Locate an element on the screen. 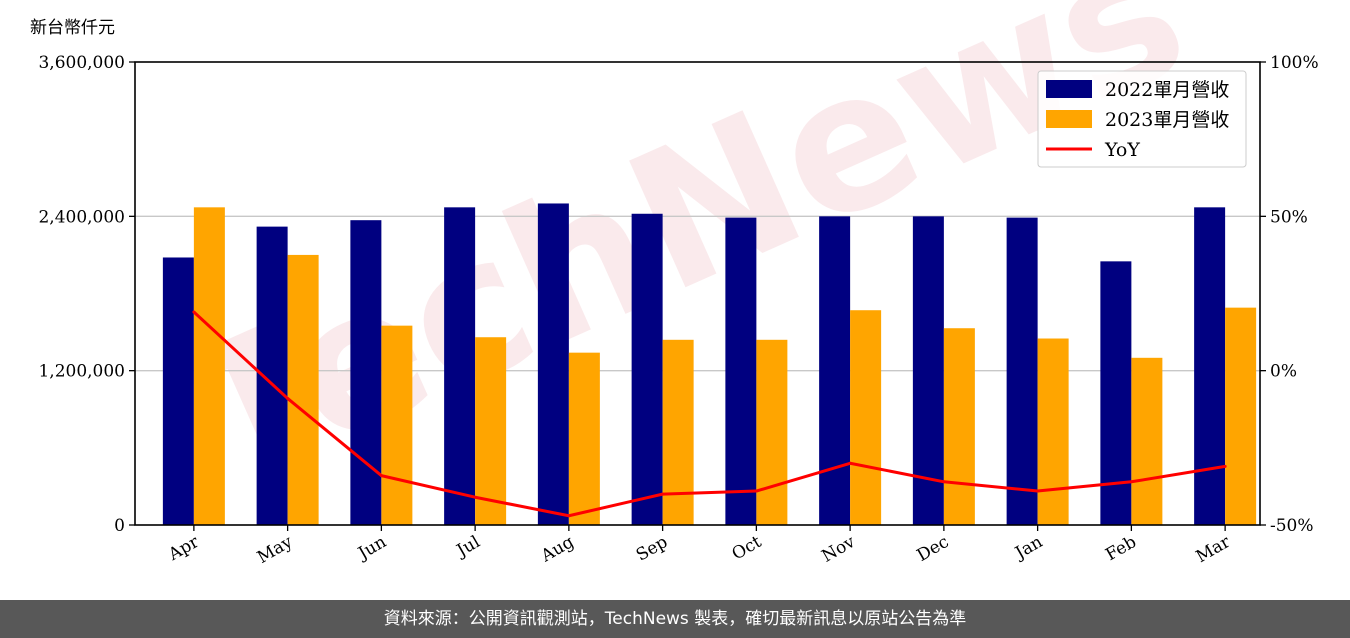 This screenshot has width=1350, height=638. bar-2023-apr is located at coordinates (209, 366).